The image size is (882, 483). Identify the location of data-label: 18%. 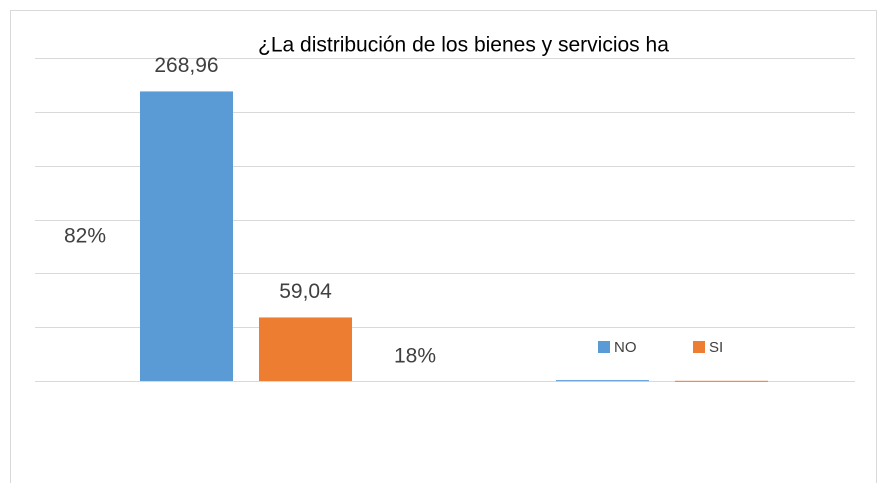
(415, 356).